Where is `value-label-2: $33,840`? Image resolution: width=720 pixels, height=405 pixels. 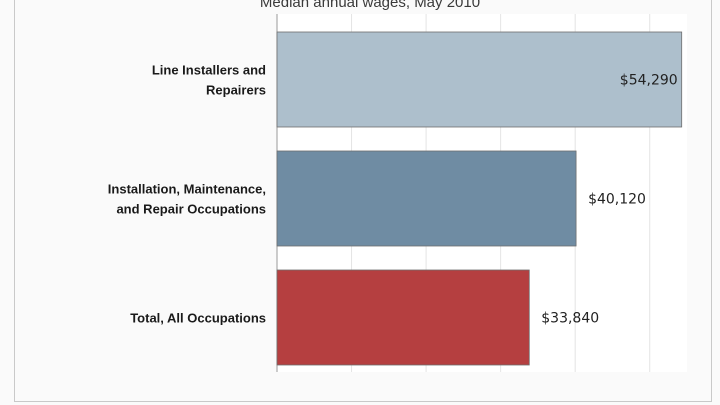
value-label-2: $33,840 is located at coordinates (570, 319).